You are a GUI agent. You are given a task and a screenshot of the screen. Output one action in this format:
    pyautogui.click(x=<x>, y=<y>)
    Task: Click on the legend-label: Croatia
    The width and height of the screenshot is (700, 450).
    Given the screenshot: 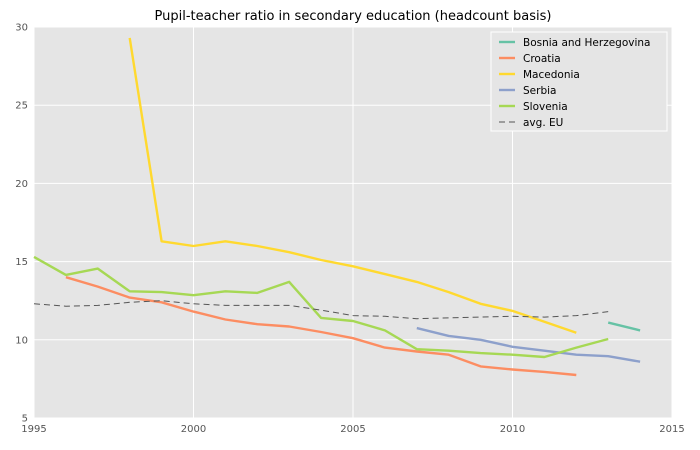 What is the action you would take?
    pyautogui.click(x=542, y=59)
    